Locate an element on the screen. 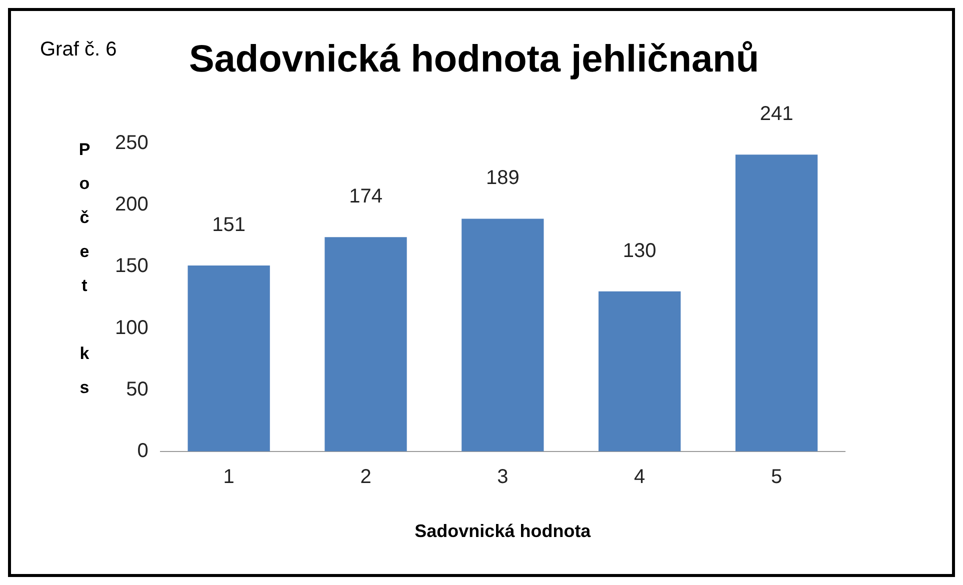  data-label: 151 is located at coordinates (229, 225).